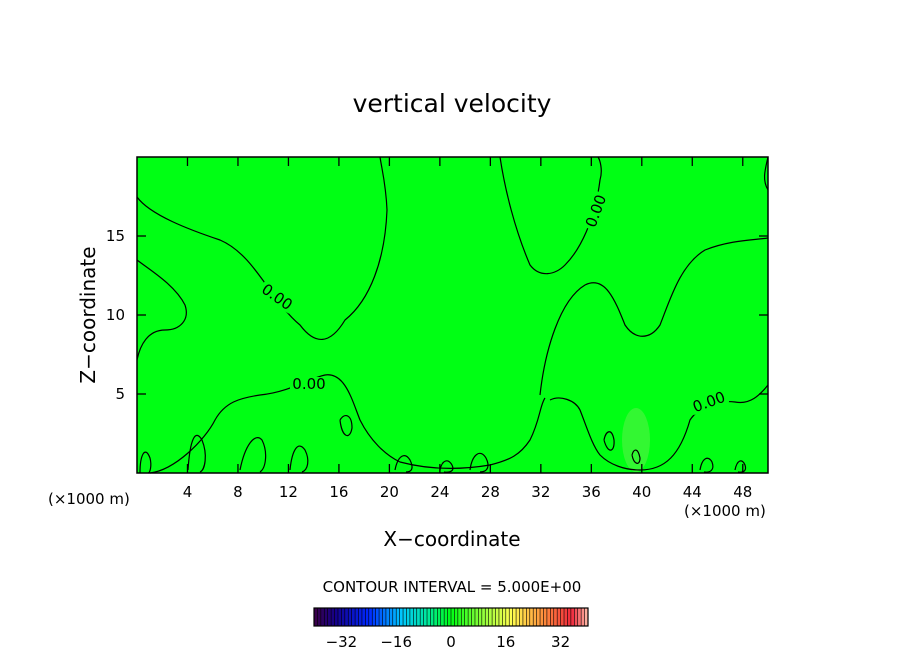 Image resolution: width=904 pixels, height=654 pixels. I want to click on y-tick-label: 10, so click(115, 315).